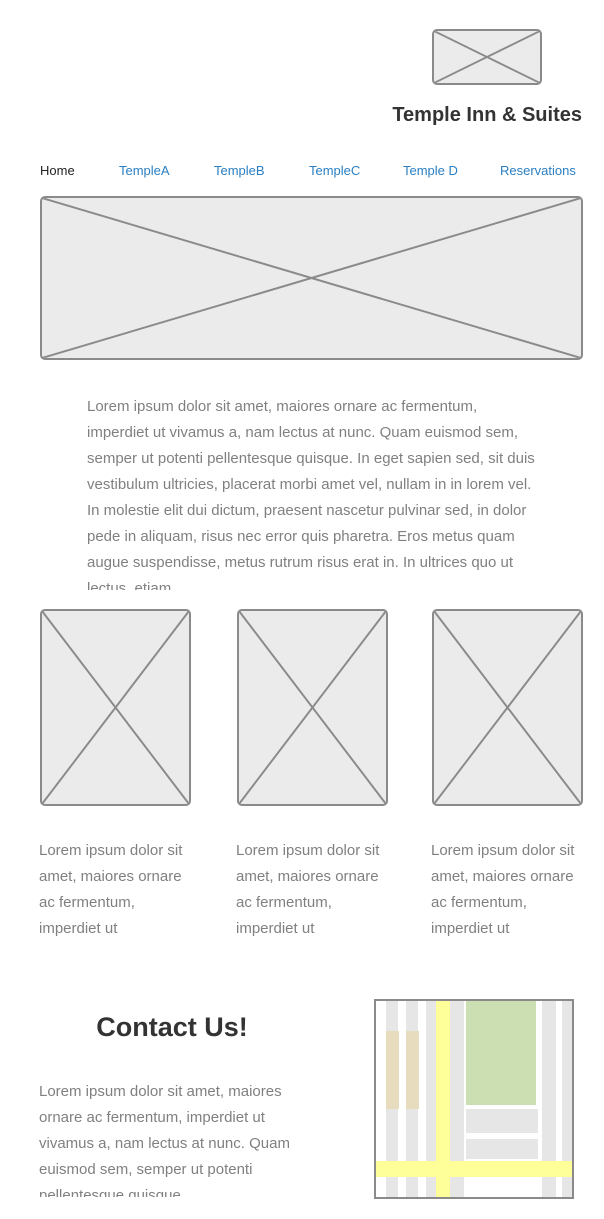 The width and height of the screenshot is (604, 1219). Describe the element at coordinates (474, 1099) in the screenshot. I see `map-placeholder` at that location.